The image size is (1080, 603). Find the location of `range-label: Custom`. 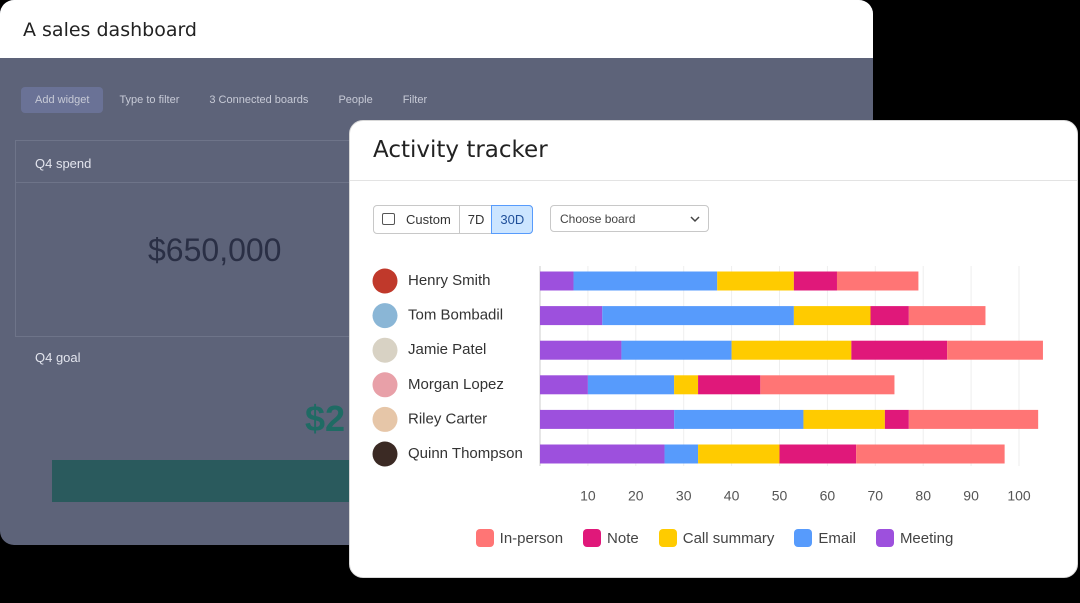

range-label: Custom is located at coordinates (428, 219).